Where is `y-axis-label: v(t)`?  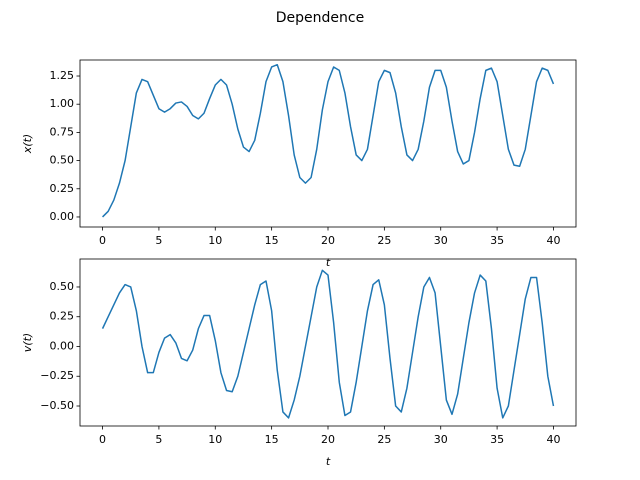
y-axis-label: v(t) is located at coordinates (27, 342).